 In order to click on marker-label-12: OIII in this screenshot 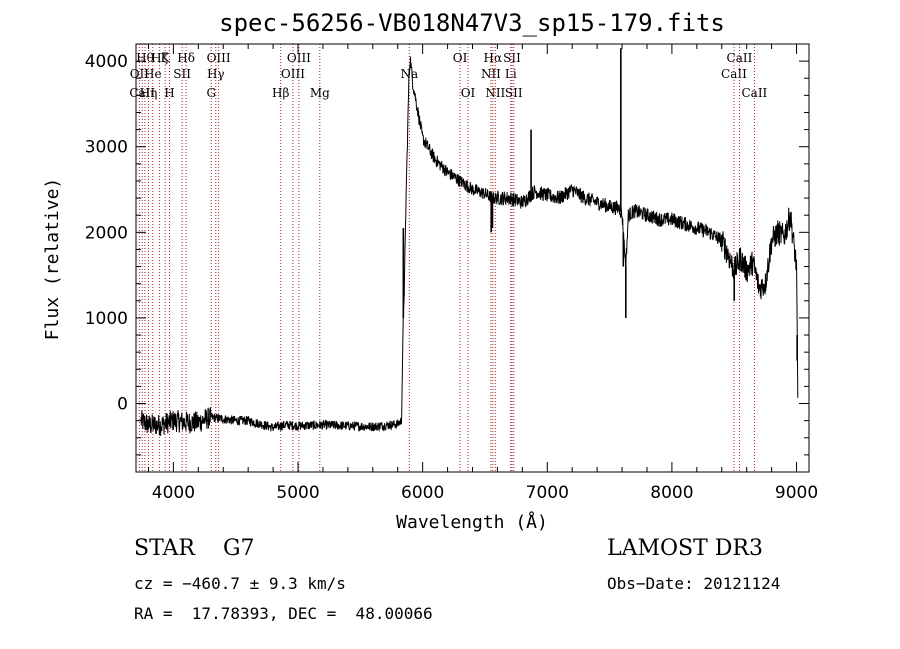, I will do `click(219, 58)`.